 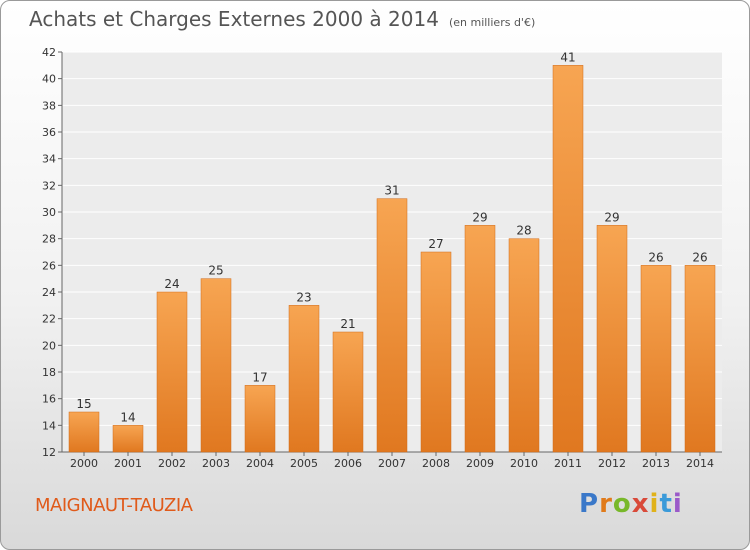 What do you see at coordinates (215, 271) in the screenshot?
I see `data-label-2003: 25` at bounding box center [215, 271].